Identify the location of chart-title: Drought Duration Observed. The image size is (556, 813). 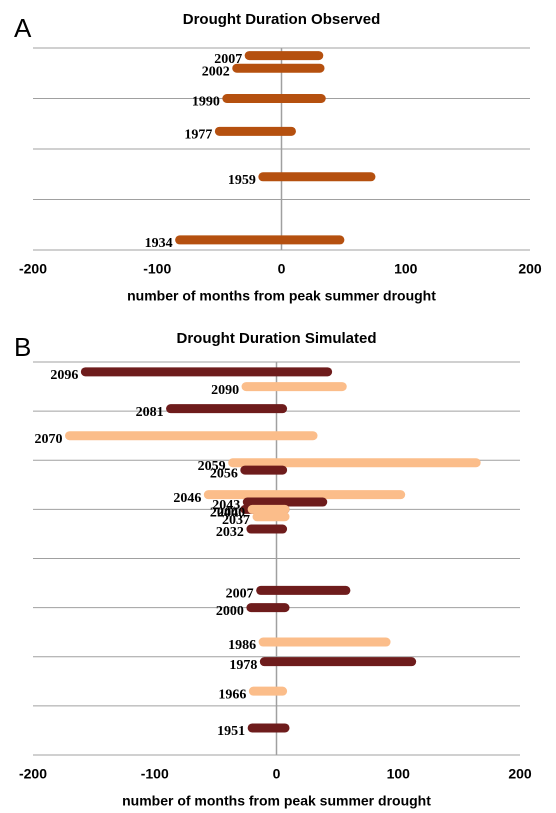
(282, 19).